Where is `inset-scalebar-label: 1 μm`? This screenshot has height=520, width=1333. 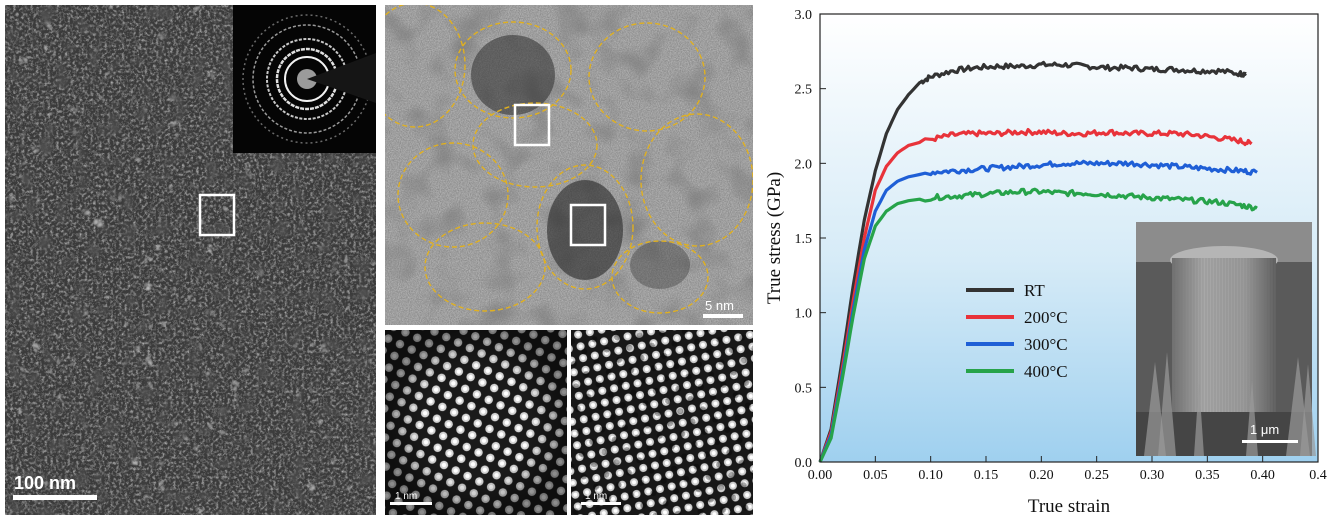
inset-scalebar-label: 1 μm is located at coordinates (1264, 429).